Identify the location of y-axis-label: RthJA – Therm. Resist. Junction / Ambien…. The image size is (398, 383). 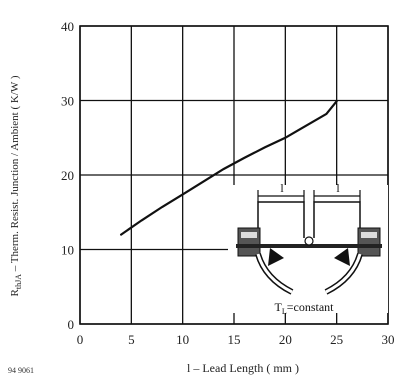
(16, 185).